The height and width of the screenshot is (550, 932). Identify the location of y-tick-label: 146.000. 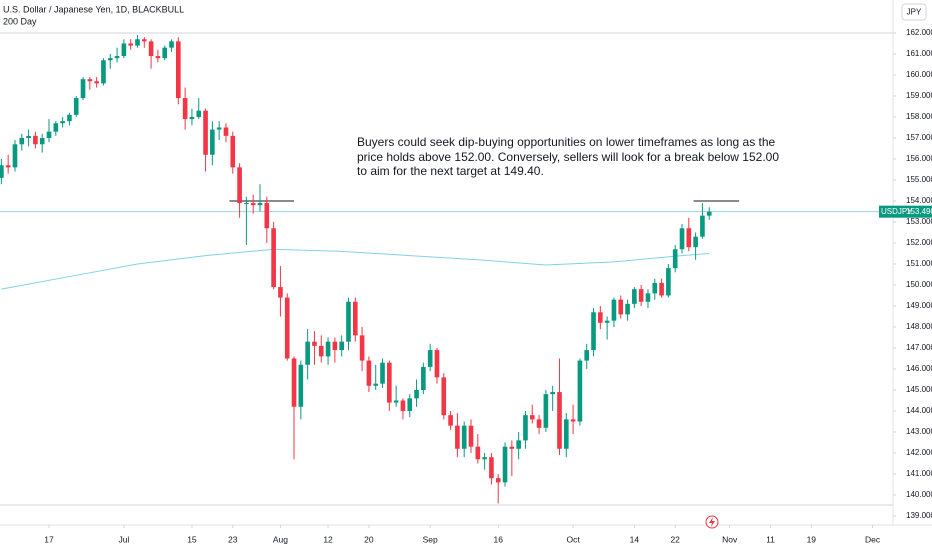
(919, 368).